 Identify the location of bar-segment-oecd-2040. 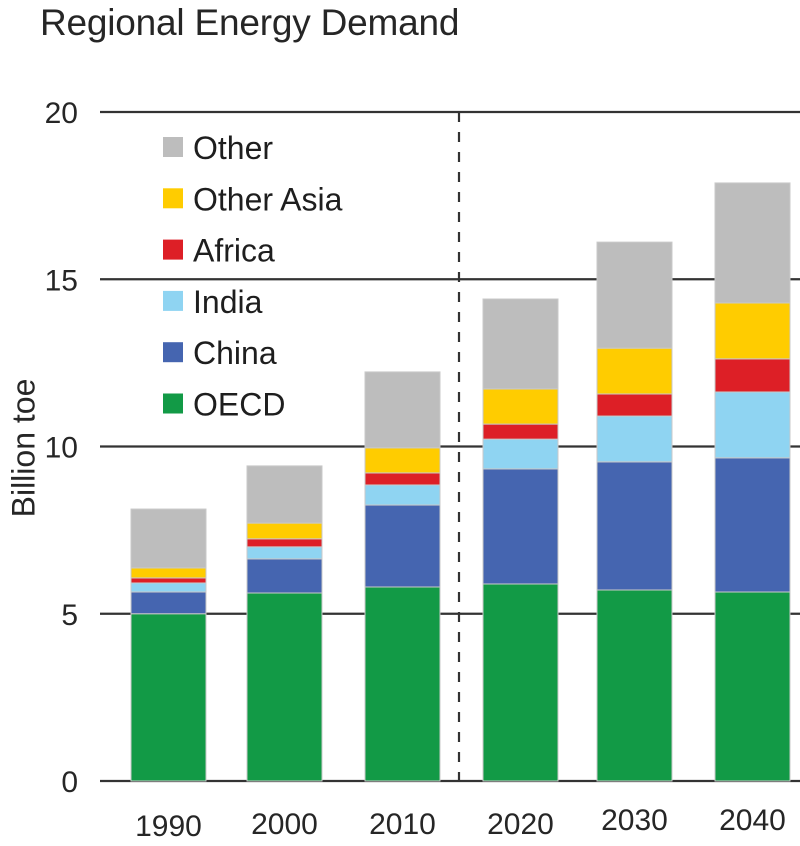
(752, 686).